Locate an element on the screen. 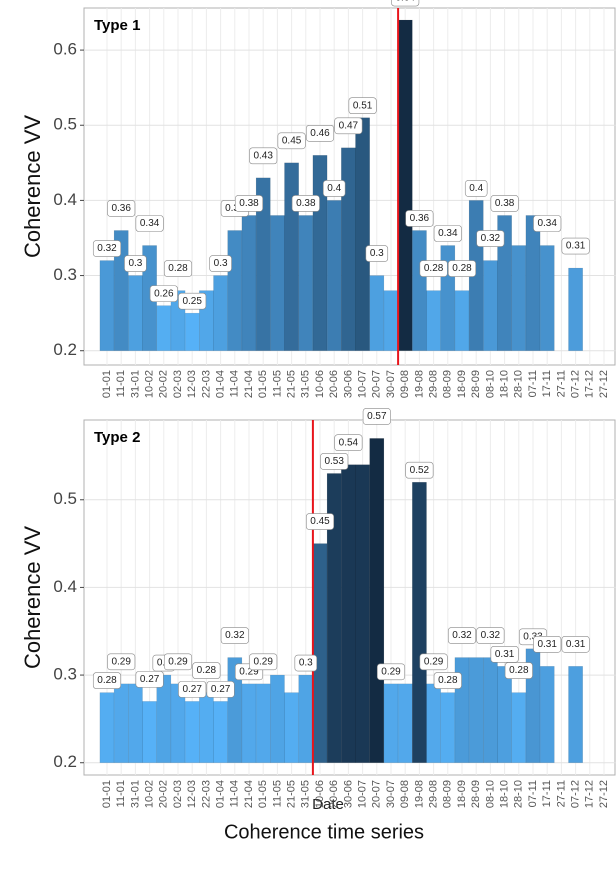  value-label: 0.38 is located at coordinates (504, 203).